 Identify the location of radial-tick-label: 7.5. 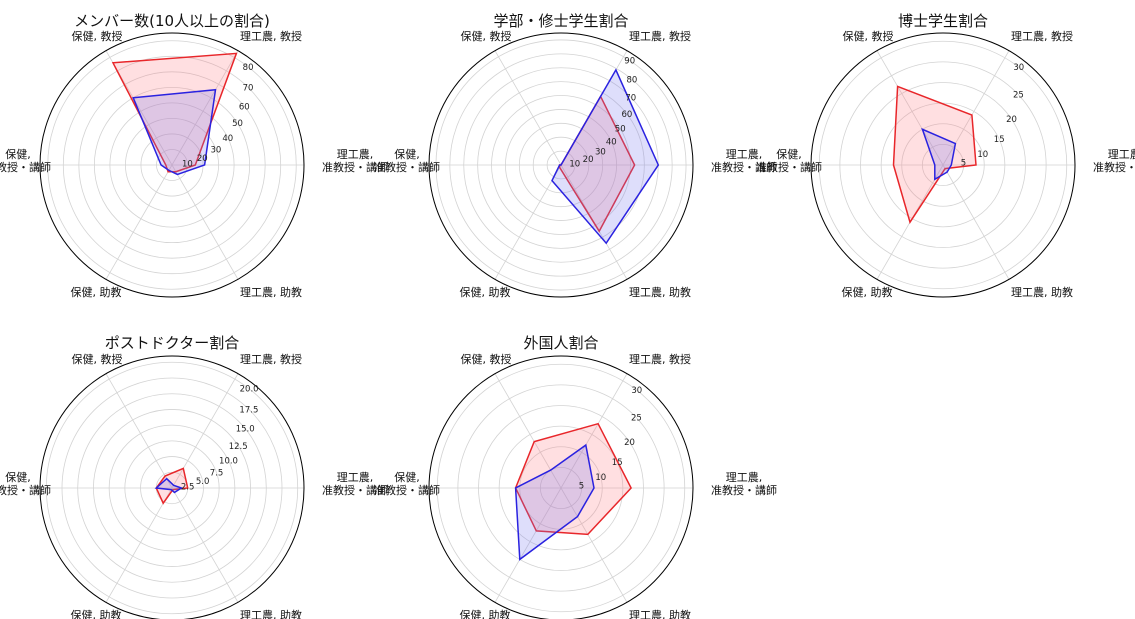
(217, 473).